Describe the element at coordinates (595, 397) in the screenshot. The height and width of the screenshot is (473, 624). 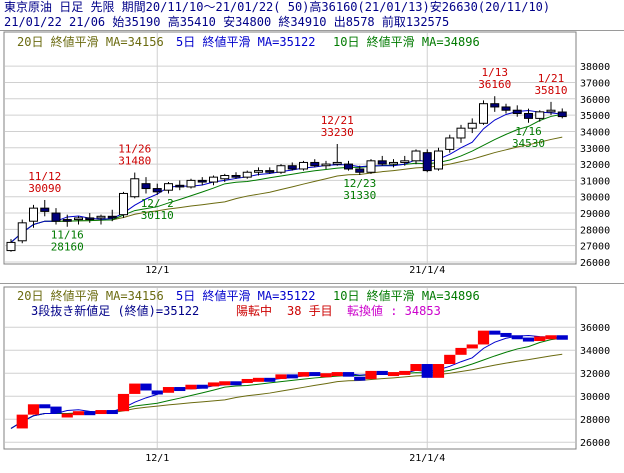
I see `kagi-y-tick: 30000` at that location.